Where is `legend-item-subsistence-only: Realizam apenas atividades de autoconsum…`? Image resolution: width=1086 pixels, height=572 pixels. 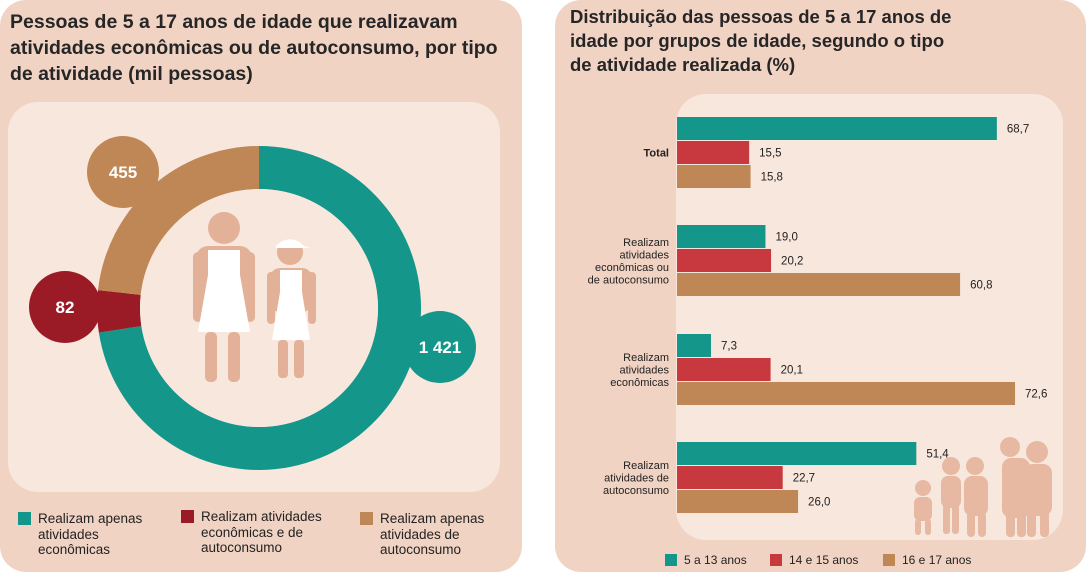 legend-item-subsistence-only: Realizam apenas atividades de autoconsum… is located at coordinates (422, 534).